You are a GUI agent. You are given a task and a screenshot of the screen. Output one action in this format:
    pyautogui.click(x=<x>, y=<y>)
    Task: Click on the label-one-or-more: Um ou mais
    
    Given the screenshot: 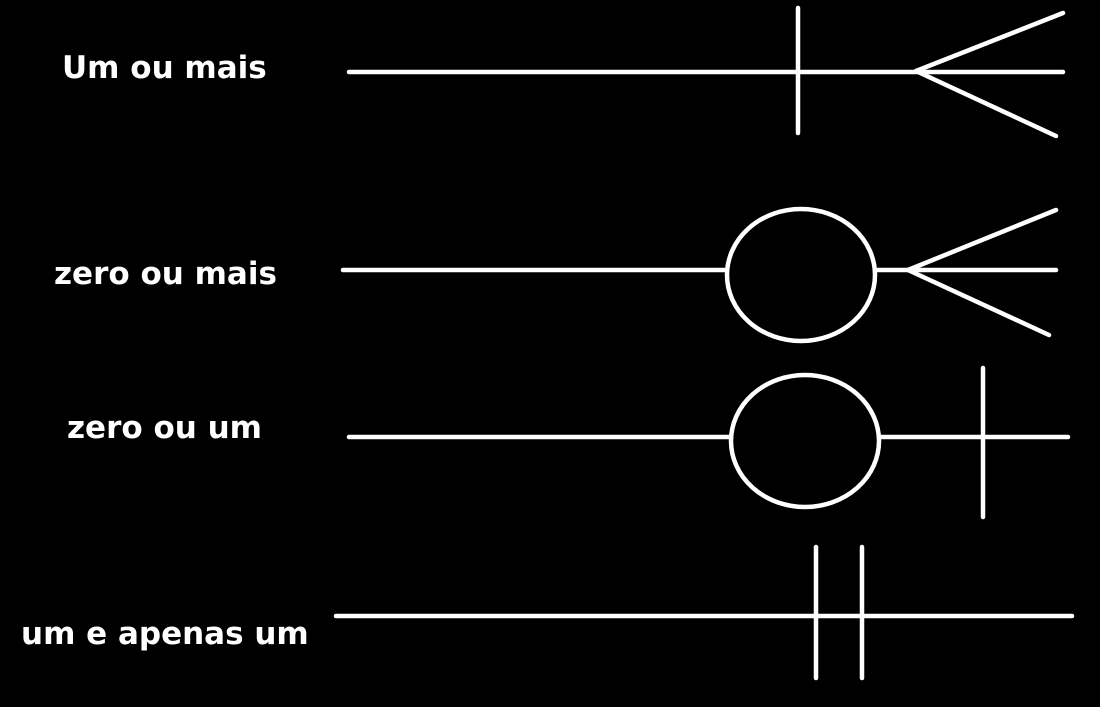 What is the action you would take?
    pyautogui.click(x=164, y=68)
    